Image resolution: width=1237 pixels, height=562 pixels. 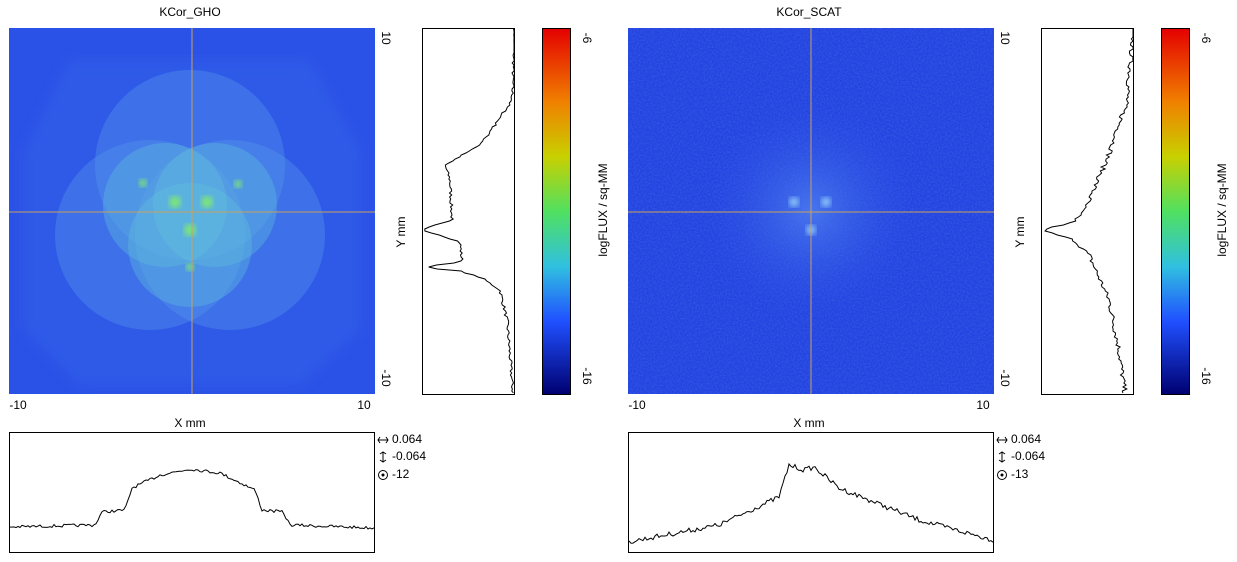 What do you see at coordinates (809, 12) in the screenshot?
I see `plot-title: KCor_SCAT` at bounding box center [809, 12].